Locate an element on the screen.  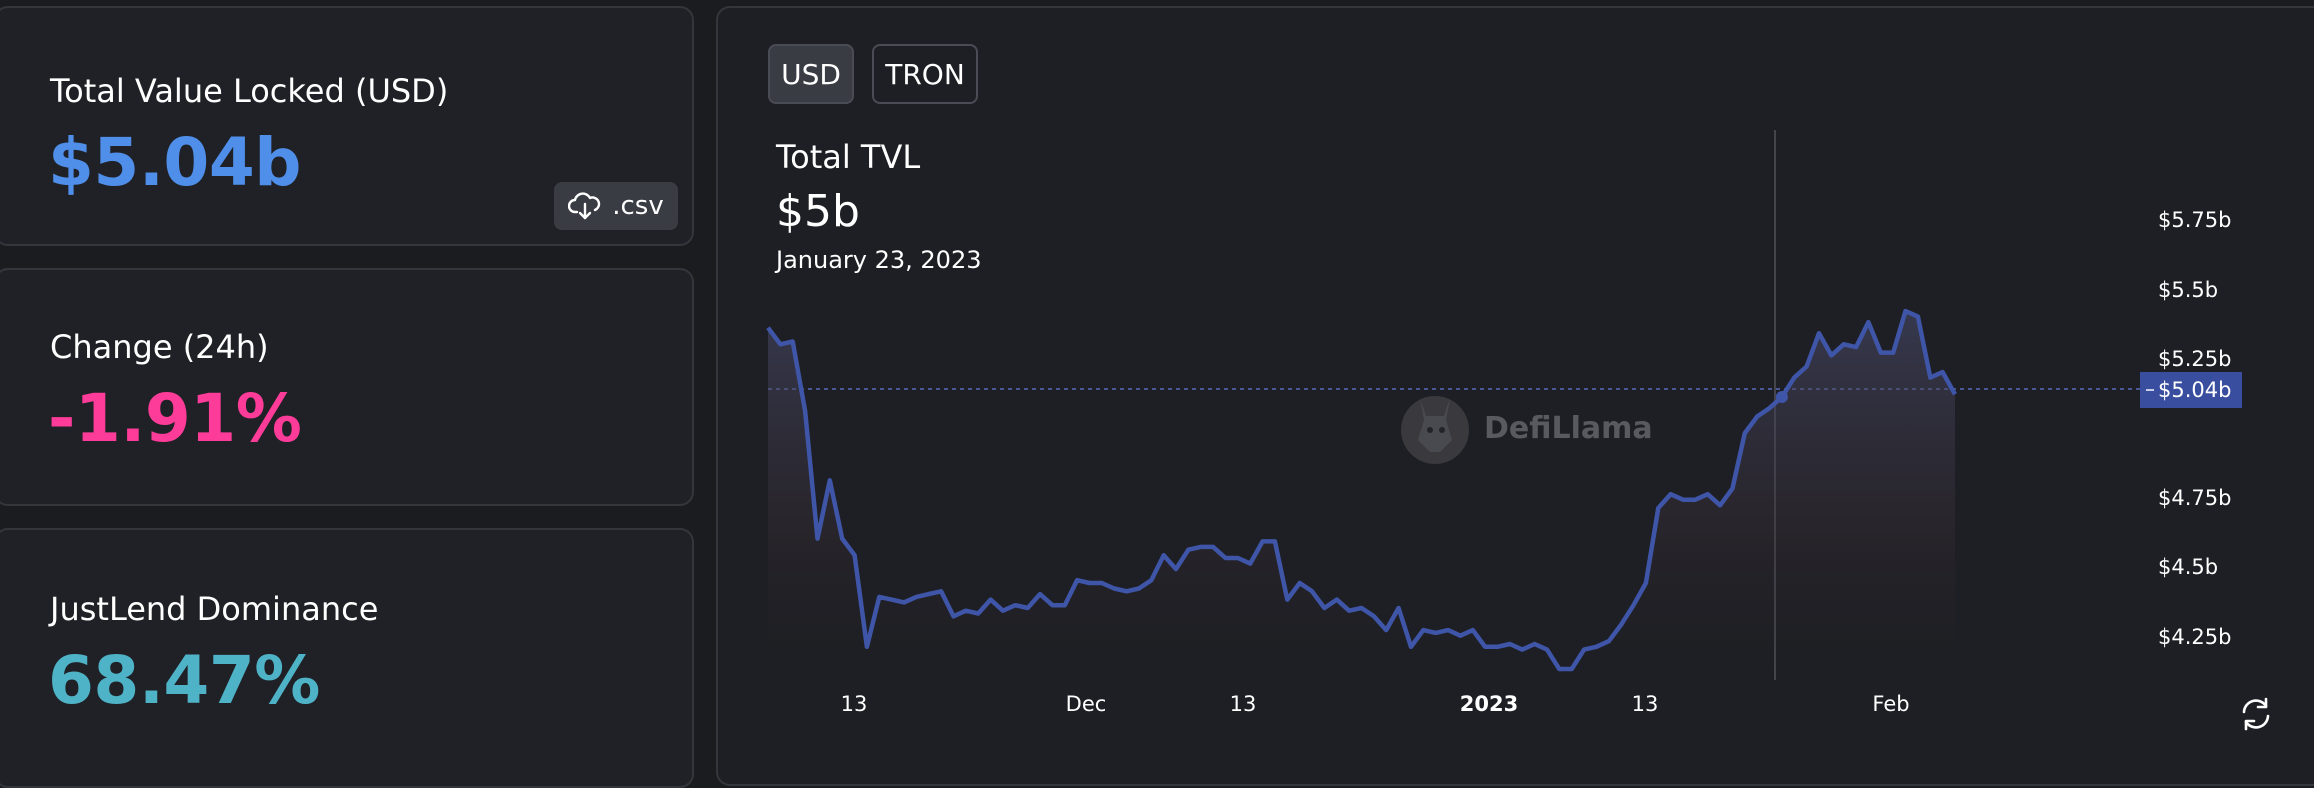
change-value: -1.91% is located at coordinates (175, 418).